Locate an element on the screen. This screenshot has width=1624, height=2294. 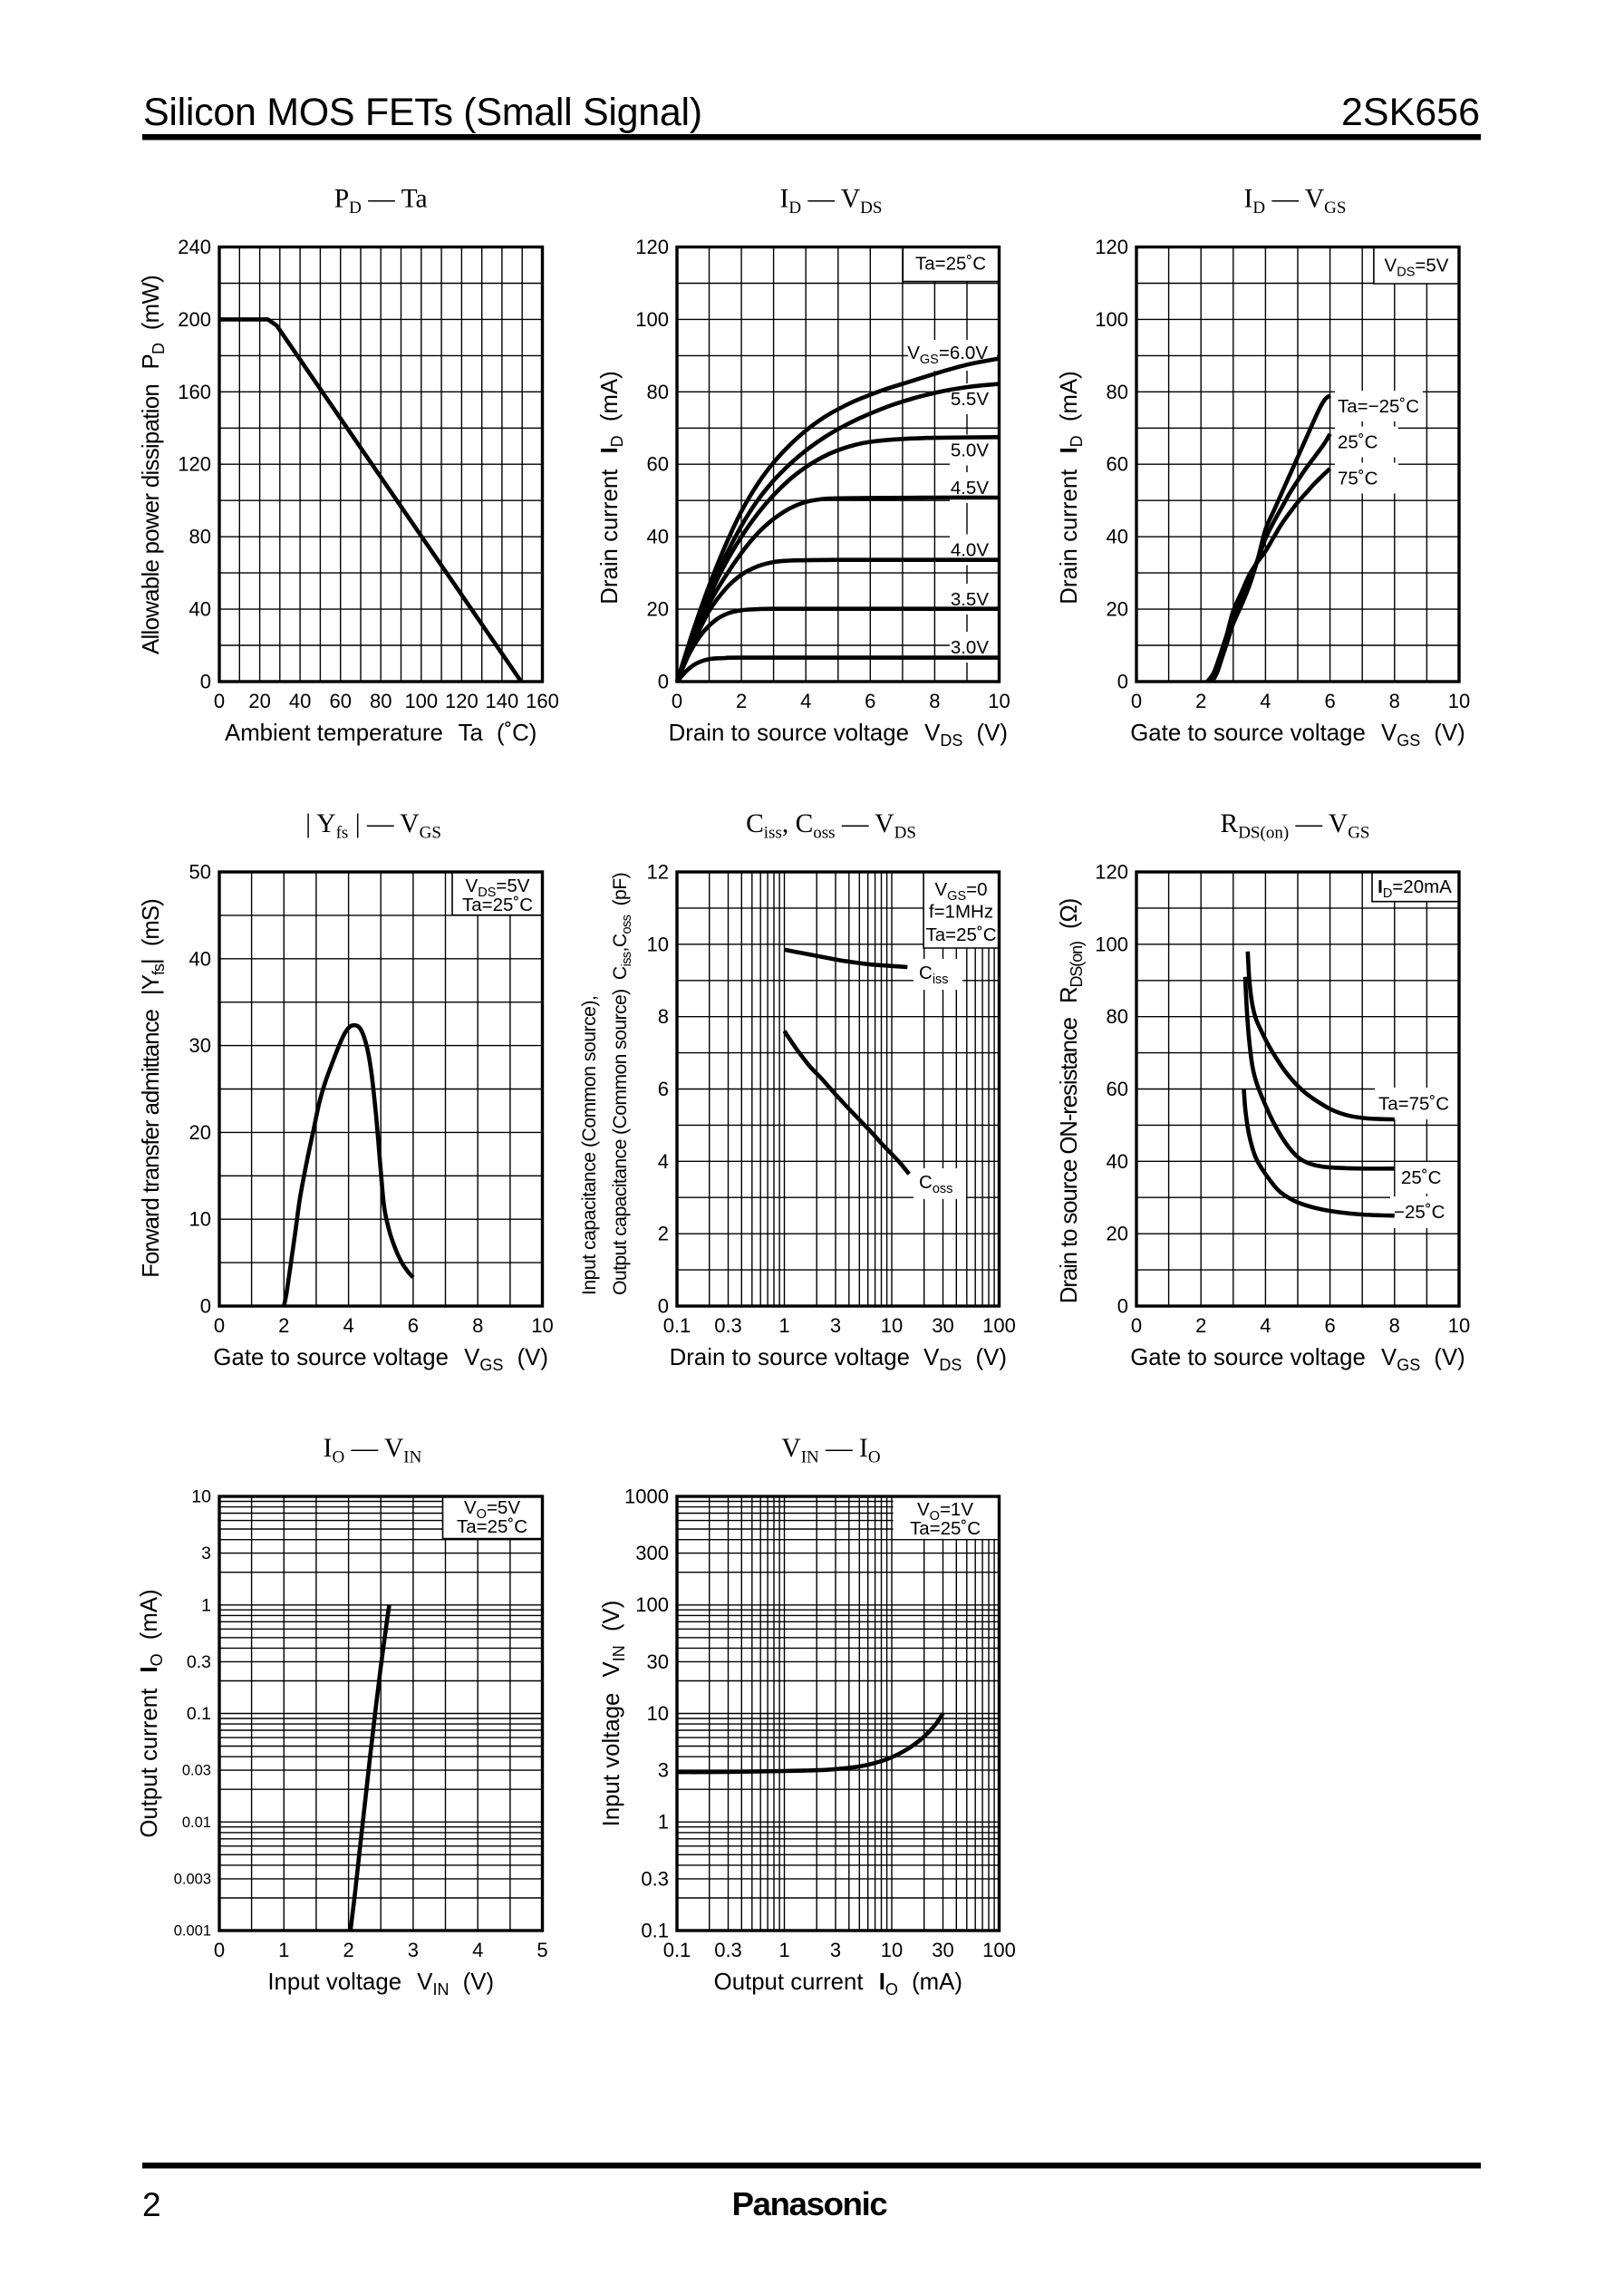
svg-text: Ciss​, Coss​ — VDS​ is located at coordinates (831, 826).